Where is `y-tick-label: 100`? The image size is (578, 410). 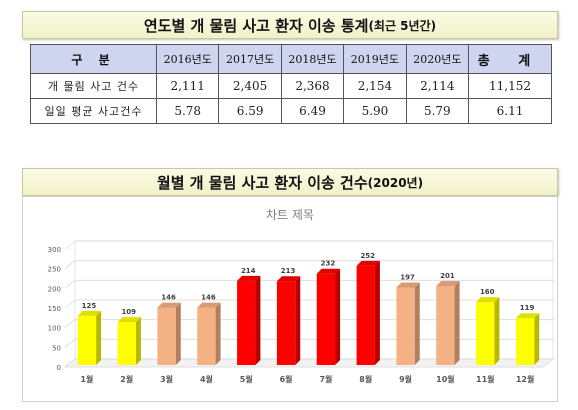
y-tick-label: 100 is located at coordinates (54, 329).